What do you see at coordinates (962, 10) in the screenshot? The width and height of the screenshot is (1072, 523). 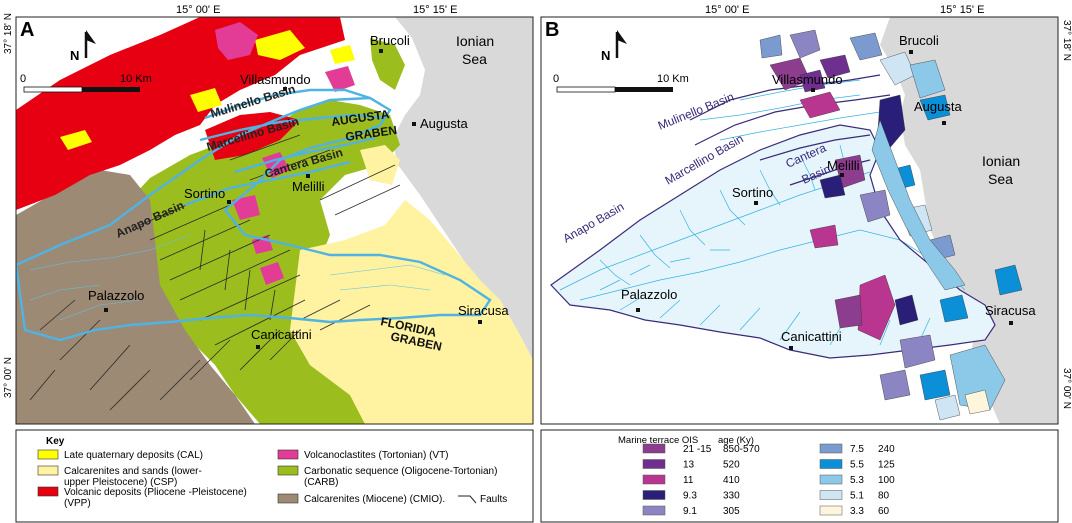 I see `panel-b-coord-top-right: 15° 15' E` at bounding box center [962, 10].